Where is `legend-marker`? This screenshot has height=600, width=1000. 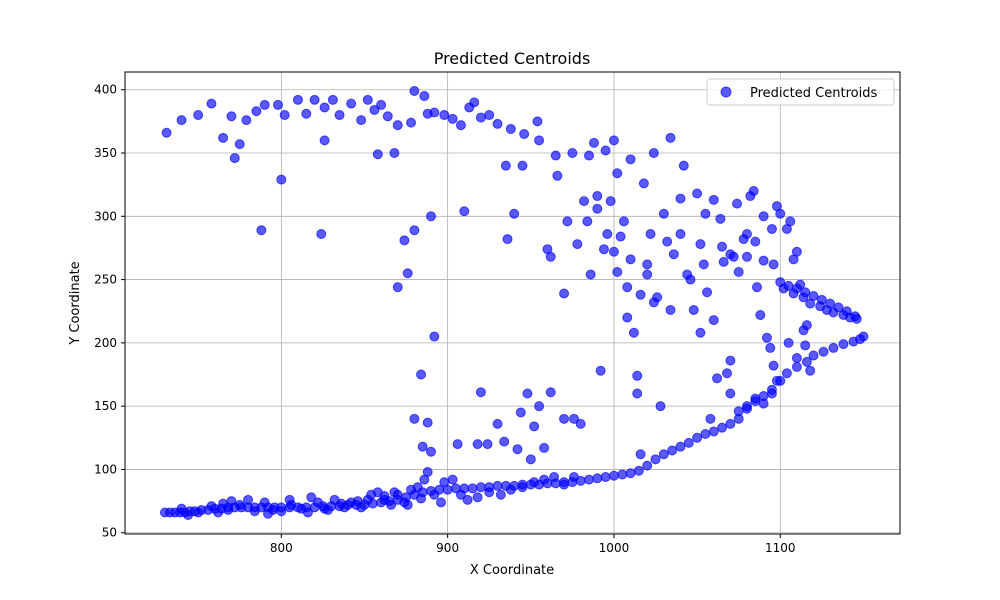
legend-marker is located at coordinates (726, 92).